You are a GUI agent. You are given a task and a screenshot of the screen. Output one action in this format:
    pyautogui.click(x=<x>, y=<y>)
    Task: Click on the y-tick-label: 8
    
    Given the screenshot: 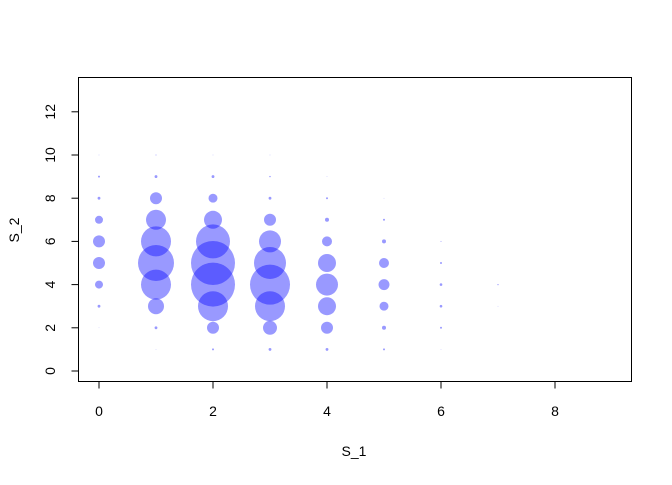 What is the action you would take?
    pyautogui.click(x=50, y=198)
    